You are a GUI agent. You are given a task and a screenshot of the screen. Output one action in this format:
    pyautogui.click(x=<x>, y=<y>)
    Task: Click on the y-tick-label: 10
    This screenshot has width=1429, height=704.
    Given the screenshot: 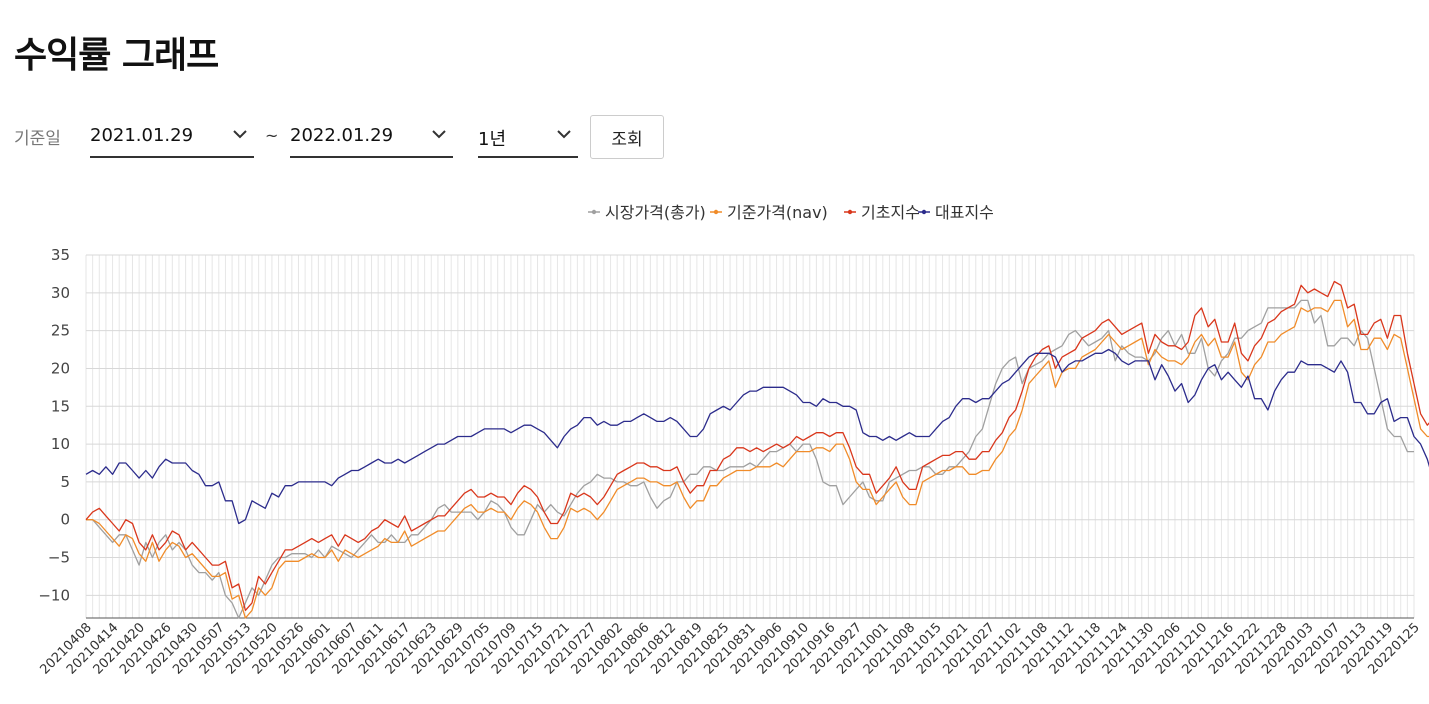 What is the action you would take?
    pyautogui.click(x=60, y=444)
    